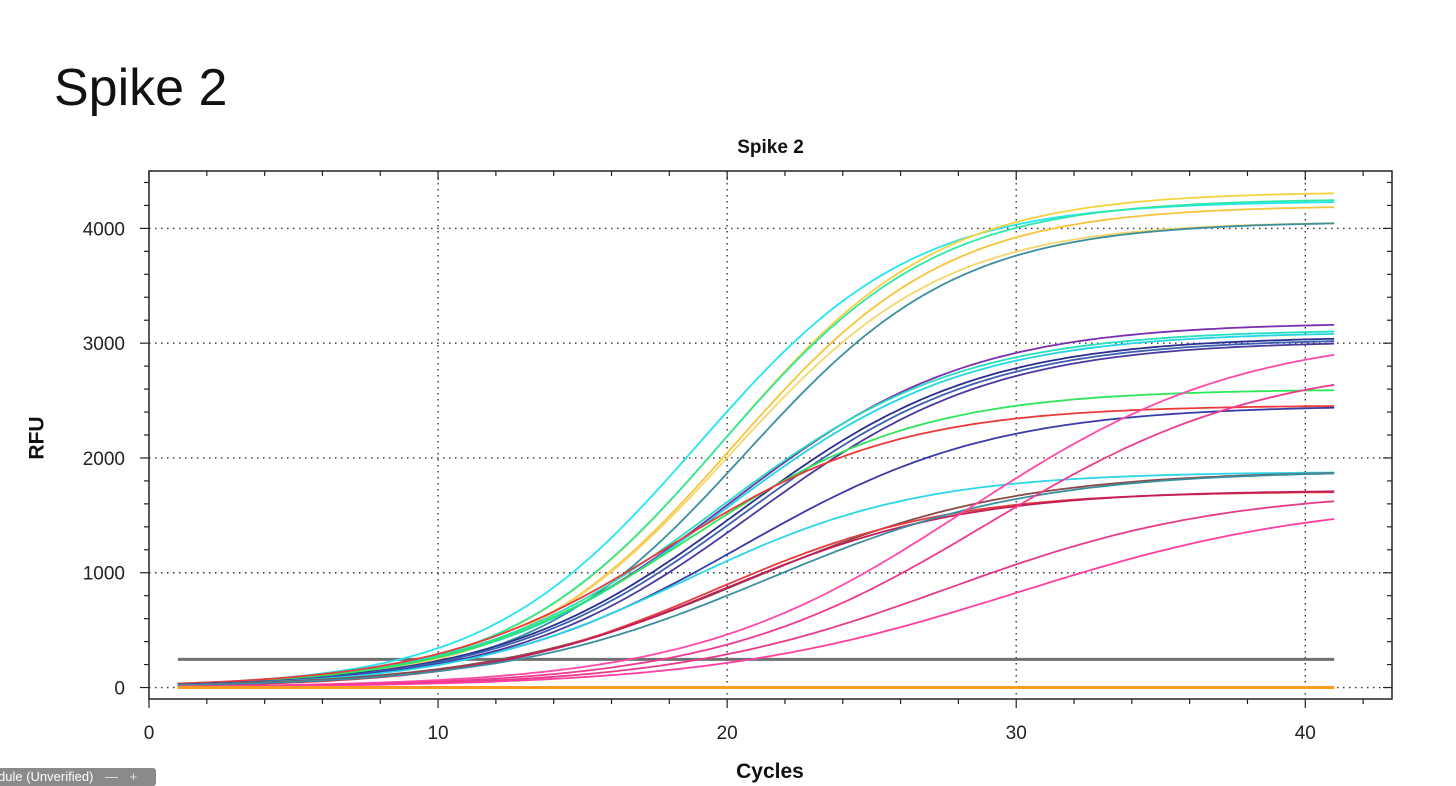 The height and width of the screenshot is (786, 1456). What do you see at coordinates (104, 229) in the screenshot?
I see `y-tick-label: 4000` at bounding box center [104, 229].